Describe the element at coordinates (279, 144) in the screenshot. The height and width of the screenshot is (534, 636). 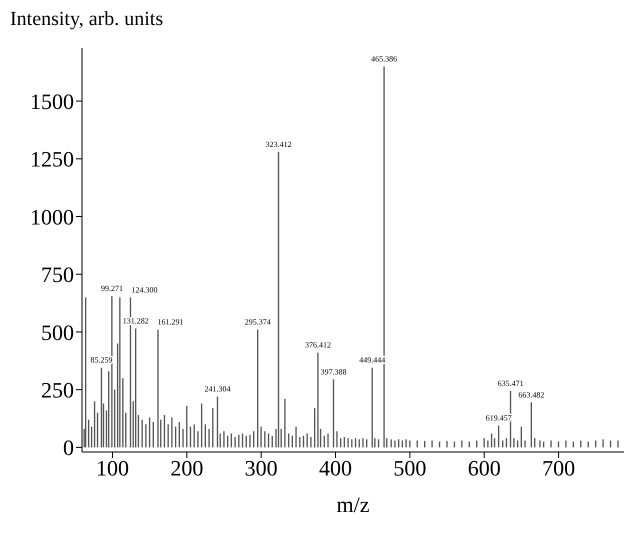
I see `annotation: 323.412` at that location.